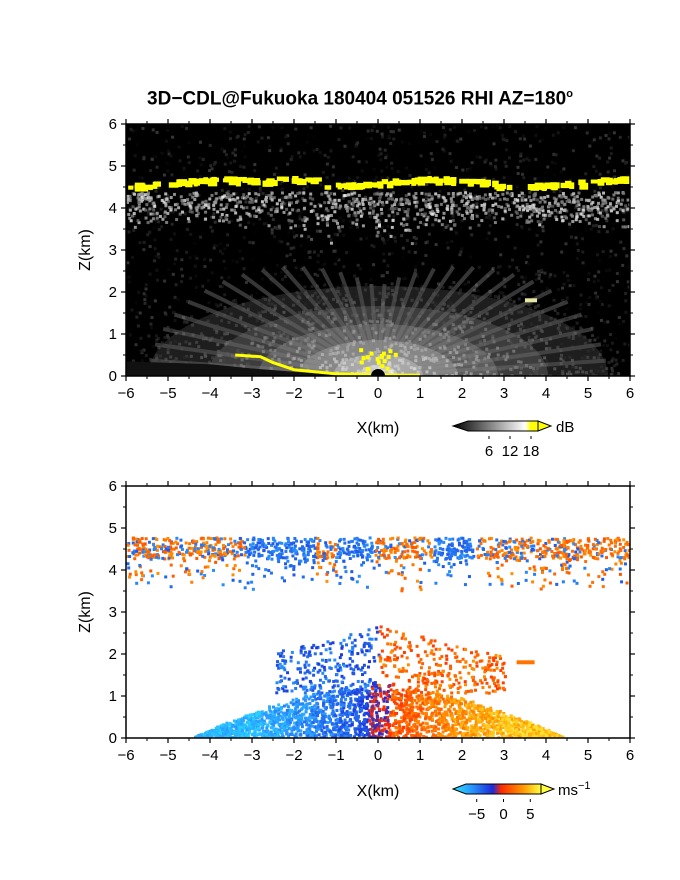  Describe the element at coordinates (565, 427) in the screenshot. I see `reflectivity-colorbar-unit: dB` at that location.